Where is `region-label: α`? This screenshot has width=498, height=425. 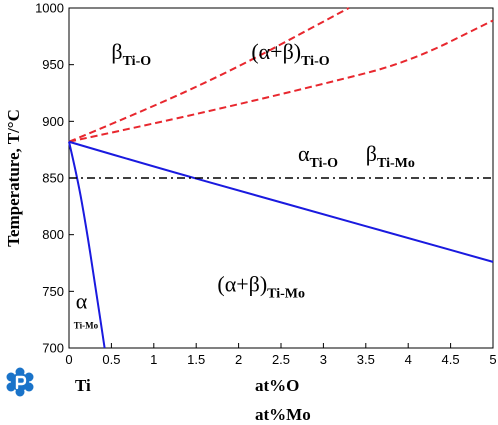 region-label: α is located at coordinates (82, 300).